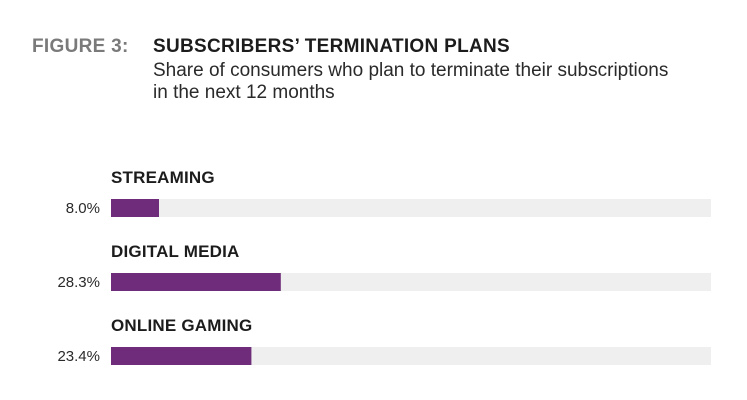 The height and width of the screenshot is (400, 747). What do you see at coordinates (181, 325) in the screenshot?
I see `category-label-online-gaming: ONLINE GAMING` at bounding box center [181, 325].